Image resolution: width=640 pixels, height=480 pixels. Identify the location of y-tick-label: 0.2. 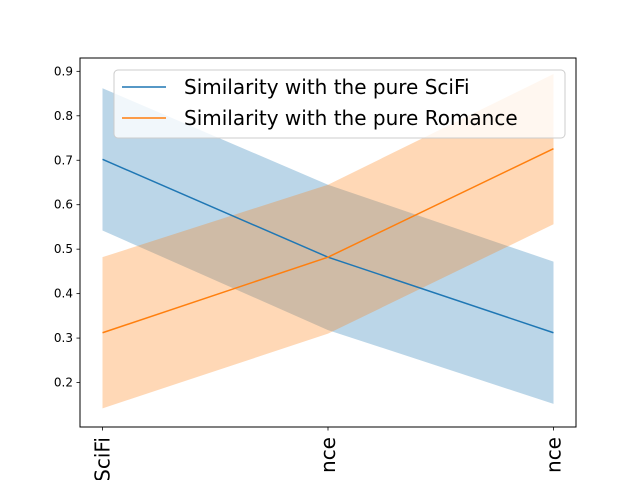
(63, 383).